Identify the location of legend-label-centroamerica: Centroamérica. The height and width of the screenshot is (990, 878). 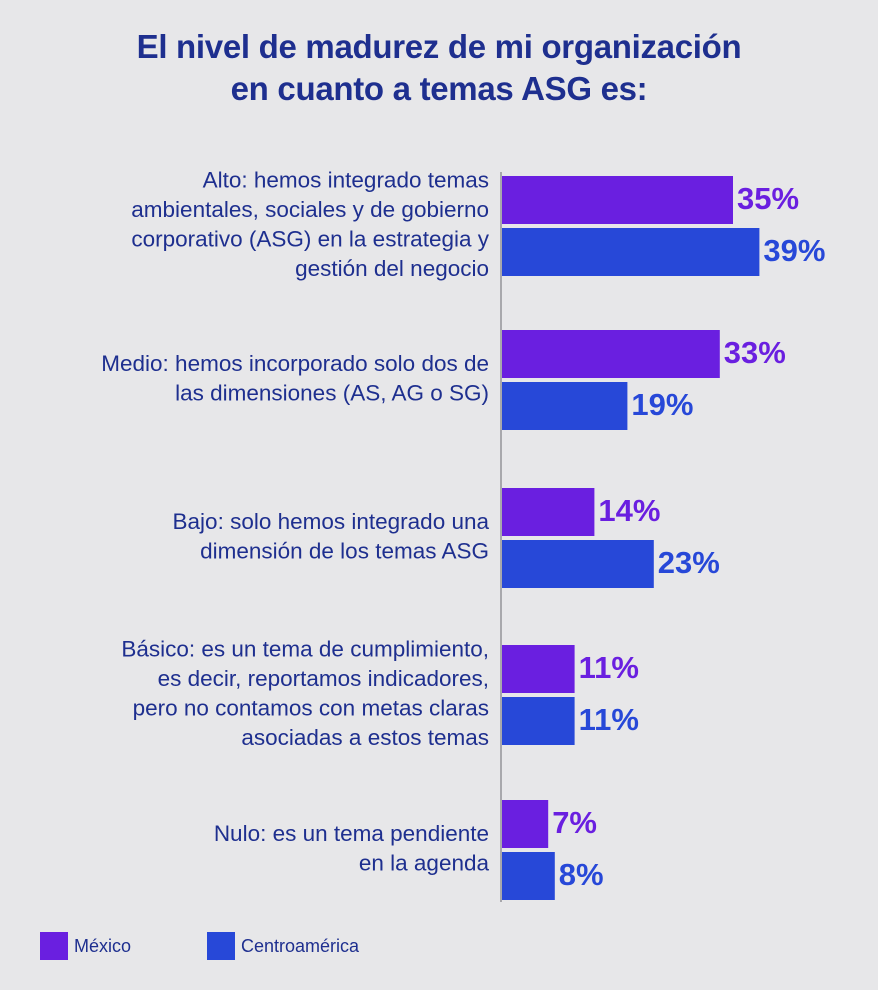
(300, 945).